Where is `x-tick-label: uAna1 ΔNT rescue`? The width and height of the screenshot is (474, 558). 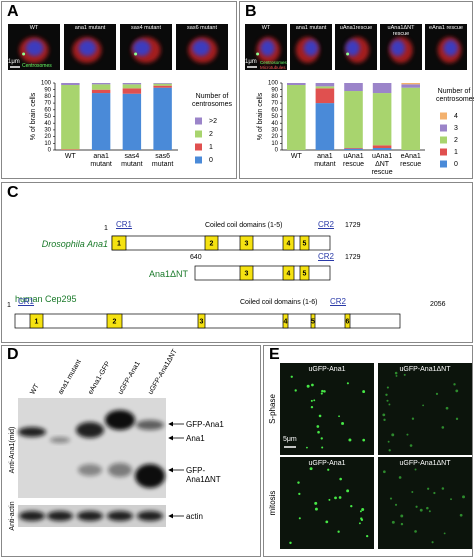
x-tick-label: uAna1 ΔNT rescue is located at coordinates (382, 164).